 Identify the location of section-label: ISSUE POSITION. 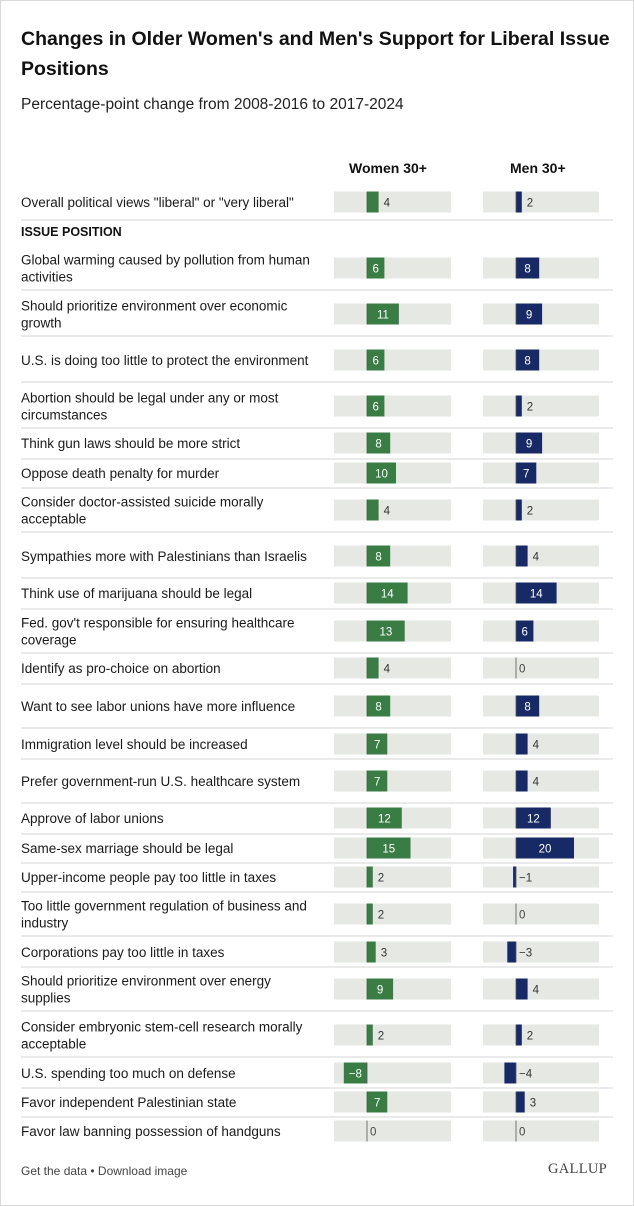
(71, 232).